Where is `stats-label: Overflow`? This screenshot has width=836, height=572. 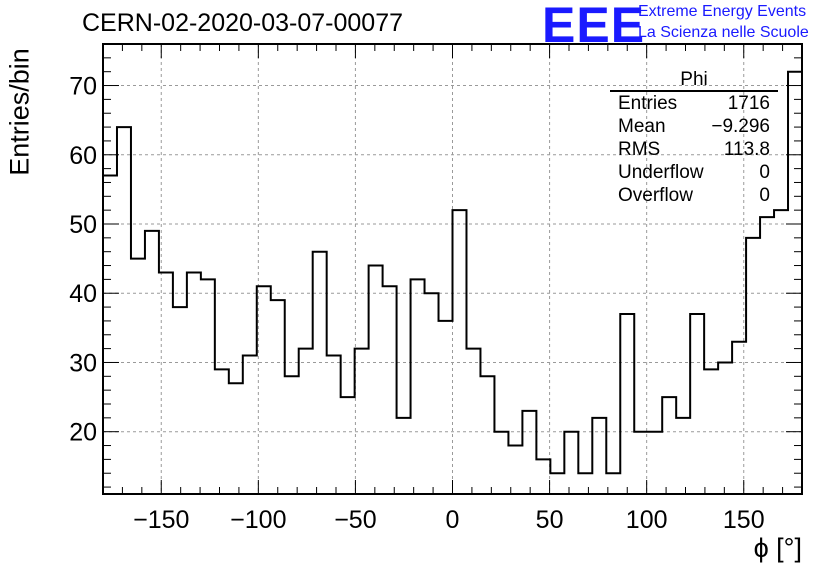
stats-label: Overflow is located at coordinates (655, 195).